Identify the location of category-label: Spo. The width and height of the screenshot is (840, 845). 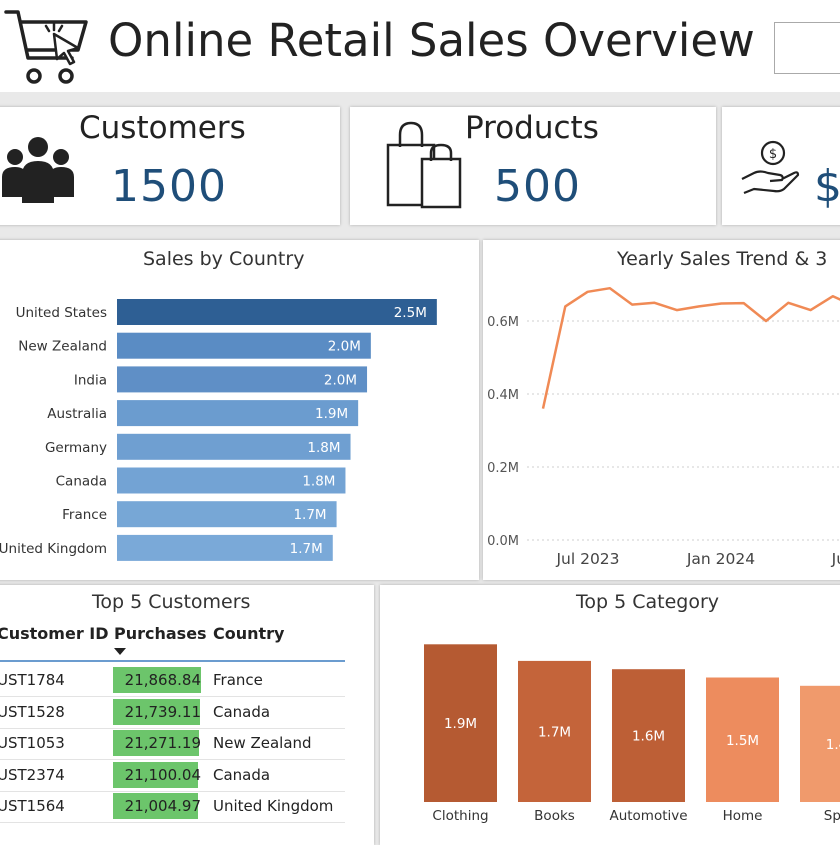
(832, 816).